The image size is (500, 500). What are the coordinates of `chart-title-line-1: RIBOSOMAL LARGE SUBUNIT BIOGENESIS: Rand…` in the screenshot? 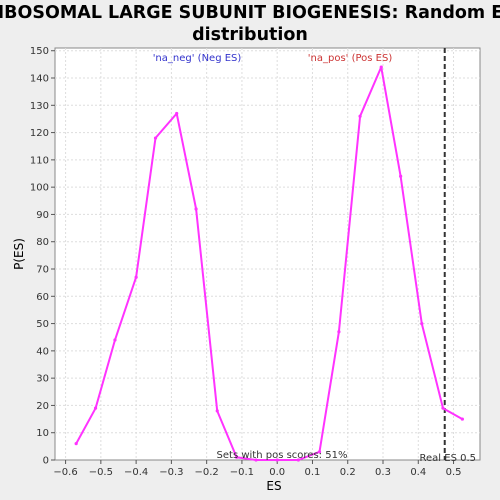 It's located at (250, 13).